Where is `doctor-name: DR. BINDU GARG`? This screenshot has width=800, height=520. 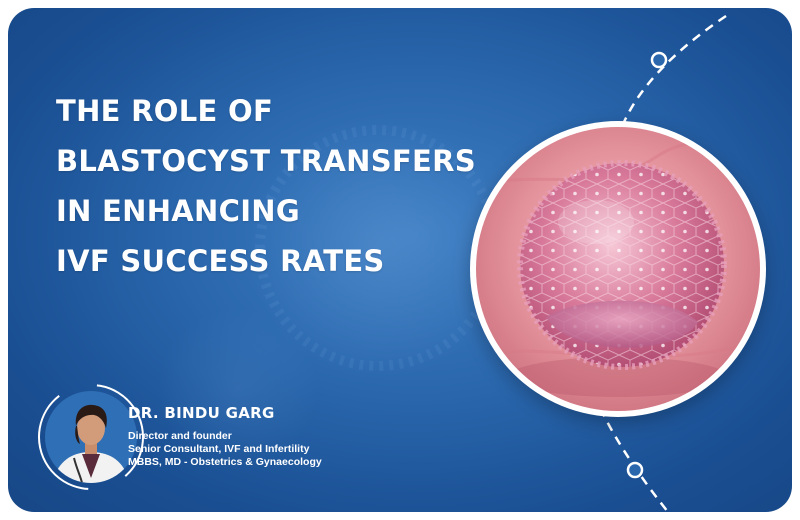
doctor-name: DR. BINDU GARG is located at coordinates (201, 413).